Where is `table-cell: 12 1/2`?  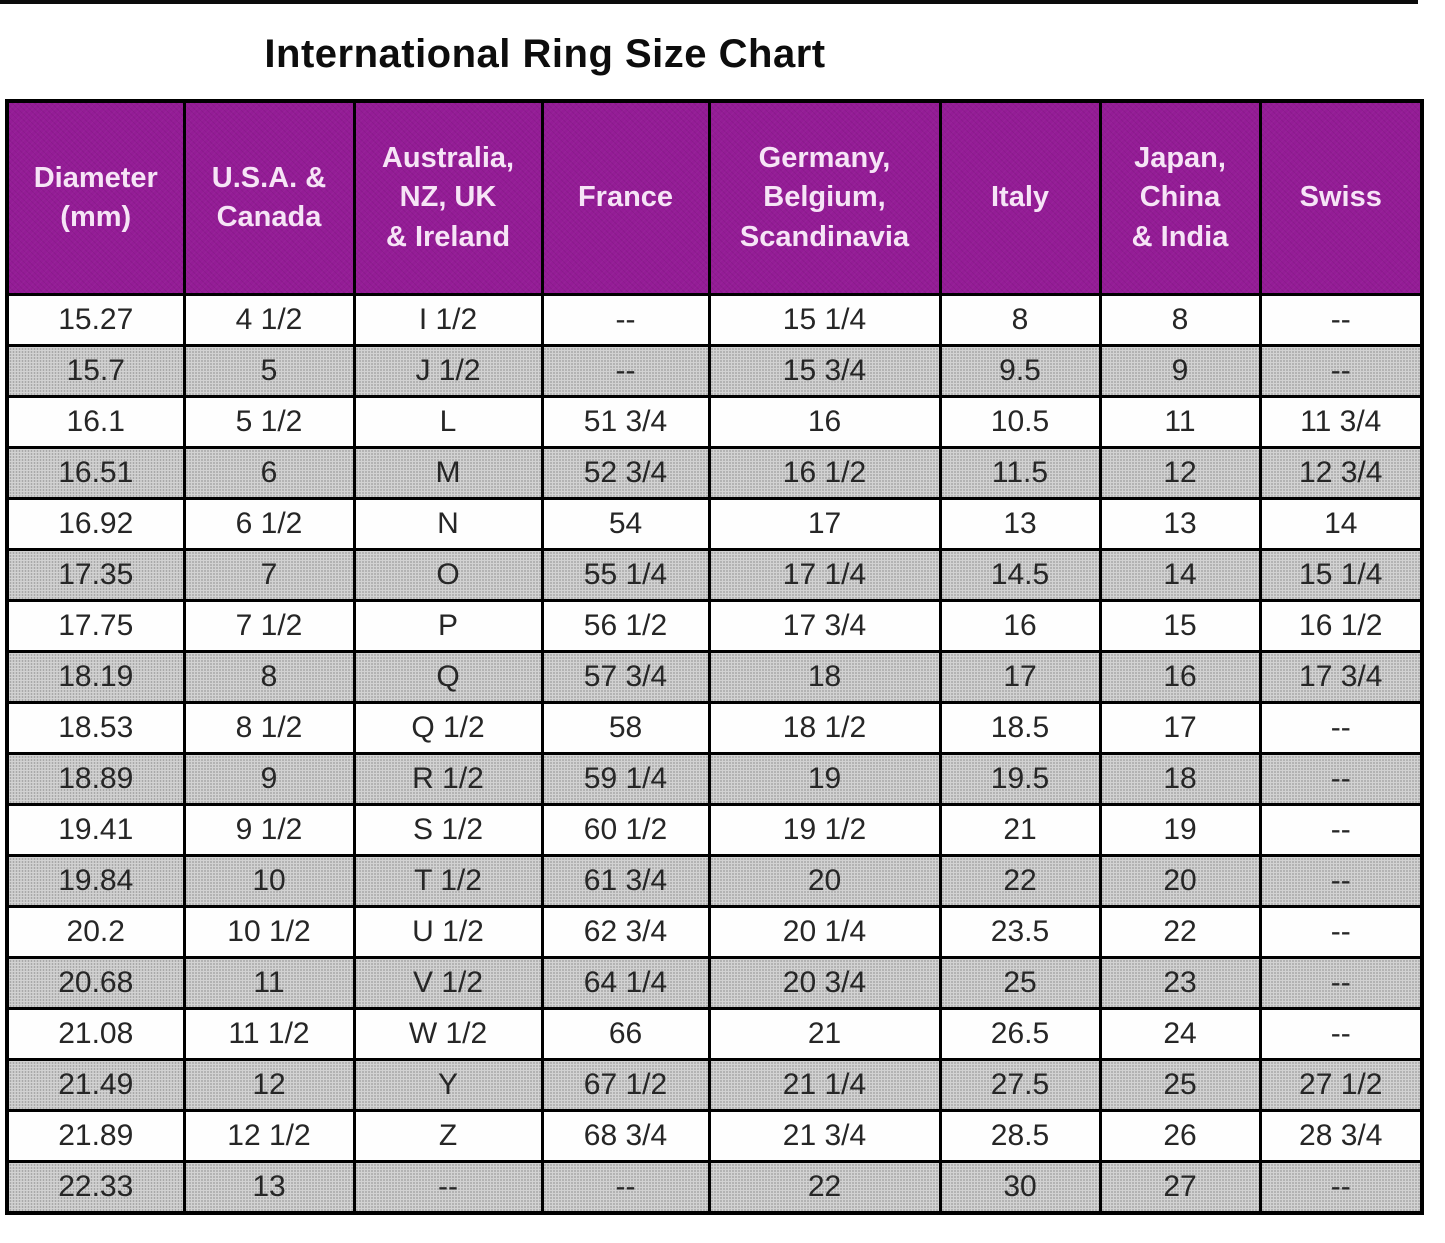 table-cell: 12 1/2 is located at coordinates (269, 1136).